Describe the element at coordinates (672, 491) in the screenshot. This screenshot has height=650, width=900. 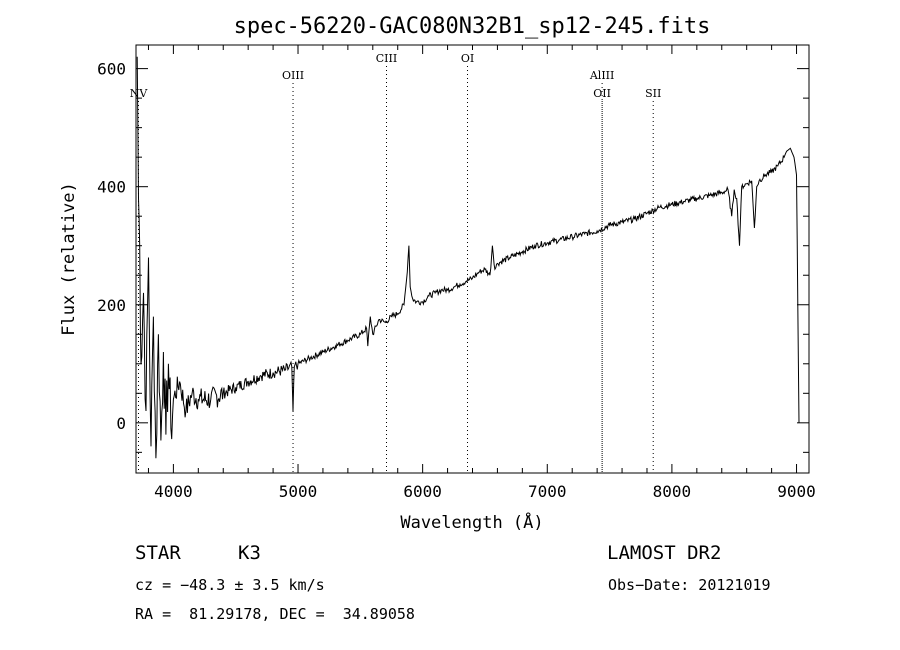
I see `x-tick-label: 8000` at that location.